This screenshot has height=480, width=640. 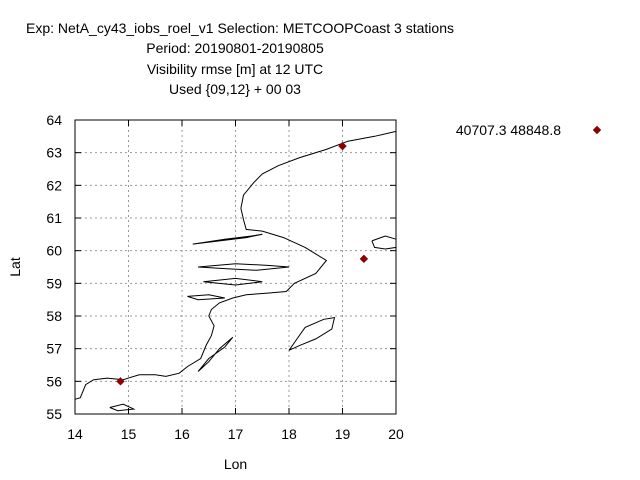 What do you see at coordinates (54, 185) in the screenshot?
I see `y-tick-label: 62` at bounding box center [54, 185].